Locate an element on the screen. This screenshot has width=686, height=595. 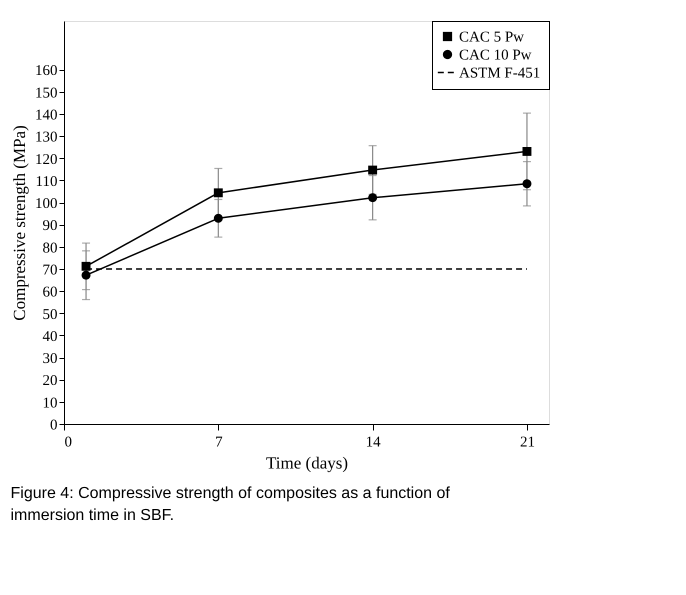
y-tick-label: 100 is located at coordinates (46, 204).